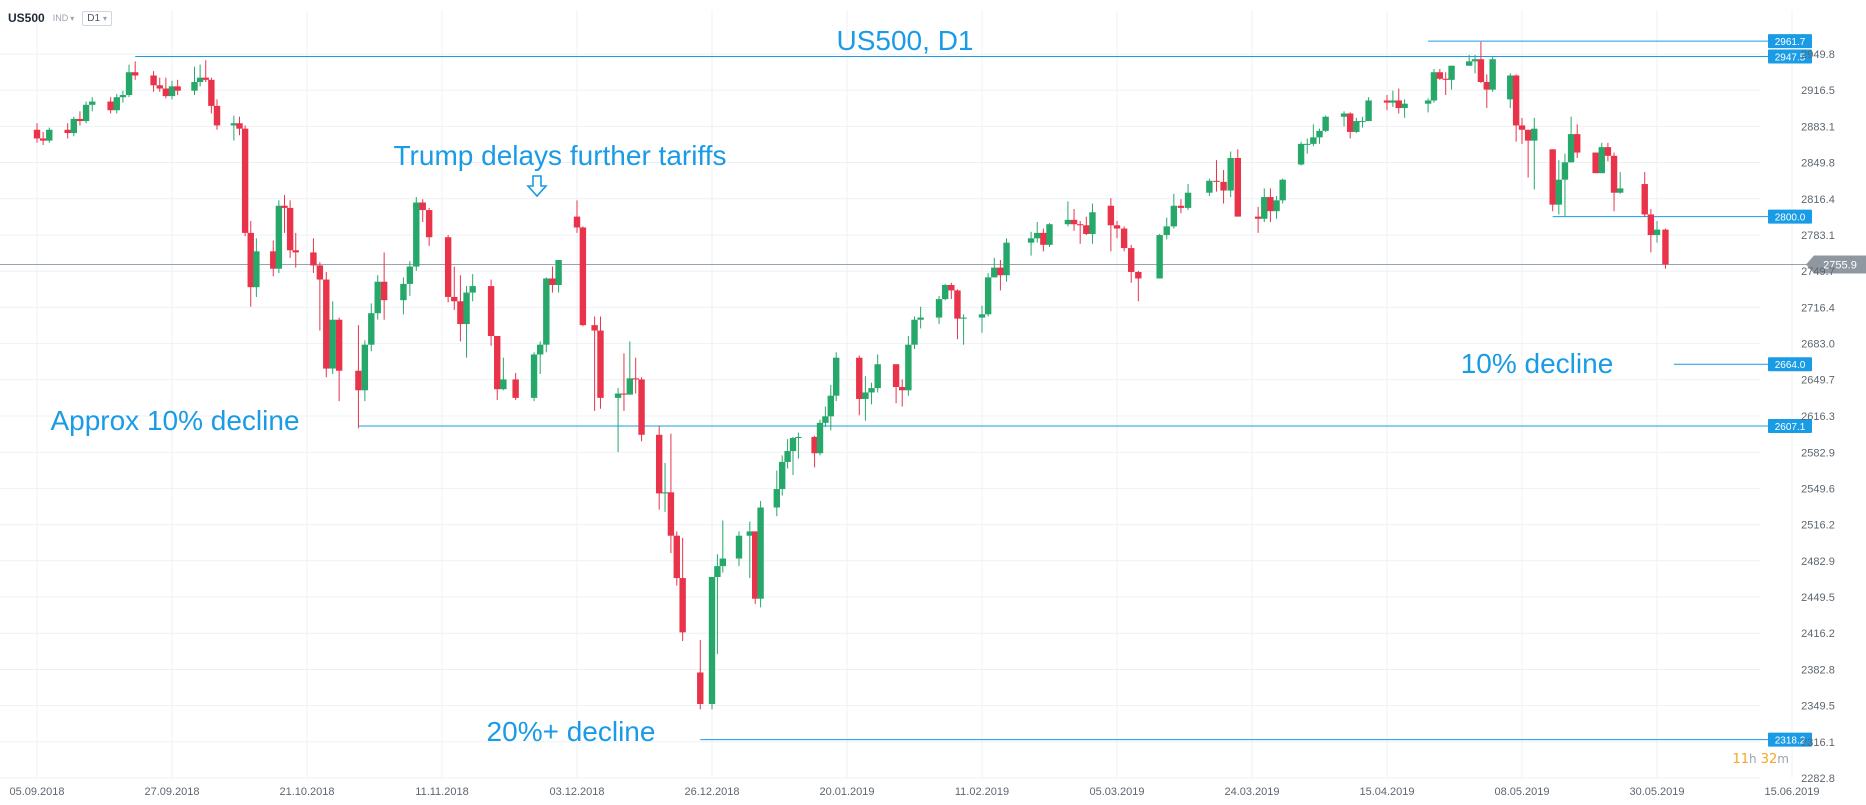 Image resolution: width=1866 pixels, height=805 pixels. I want to click on level-badge, so click(1790, 739).